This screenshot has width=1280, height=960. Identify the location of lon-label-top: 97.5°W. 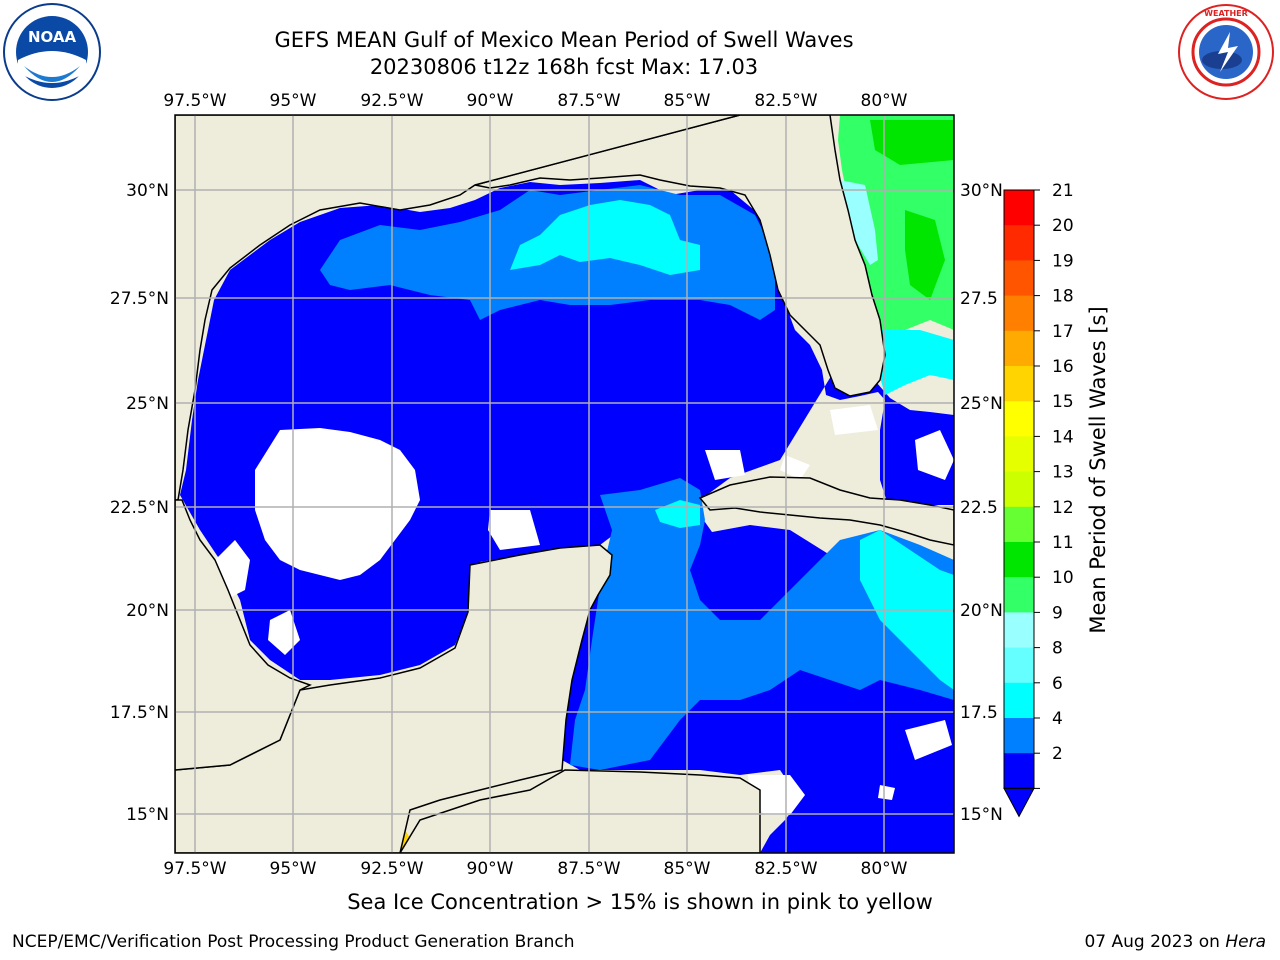
(194, 101).